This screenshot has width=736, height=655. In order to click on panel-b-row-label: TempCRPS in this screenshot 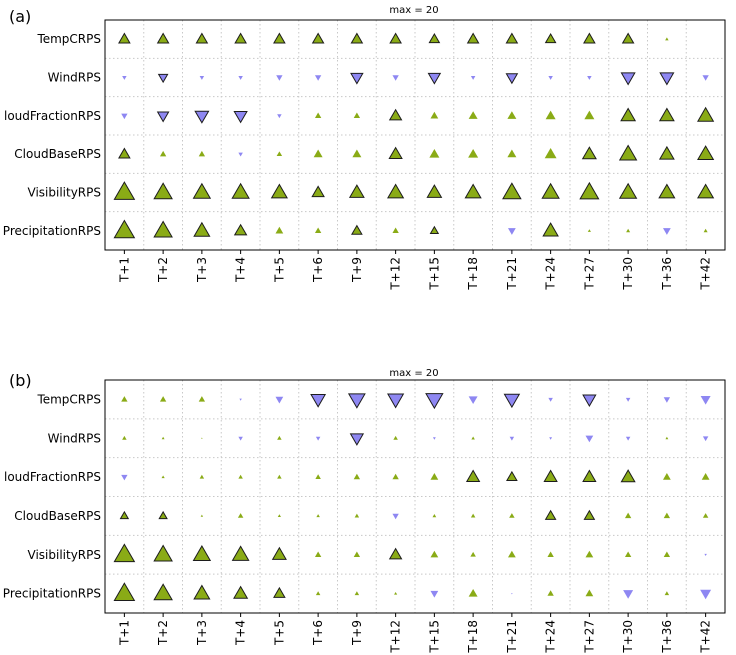, I will do `click(68, 399)`.